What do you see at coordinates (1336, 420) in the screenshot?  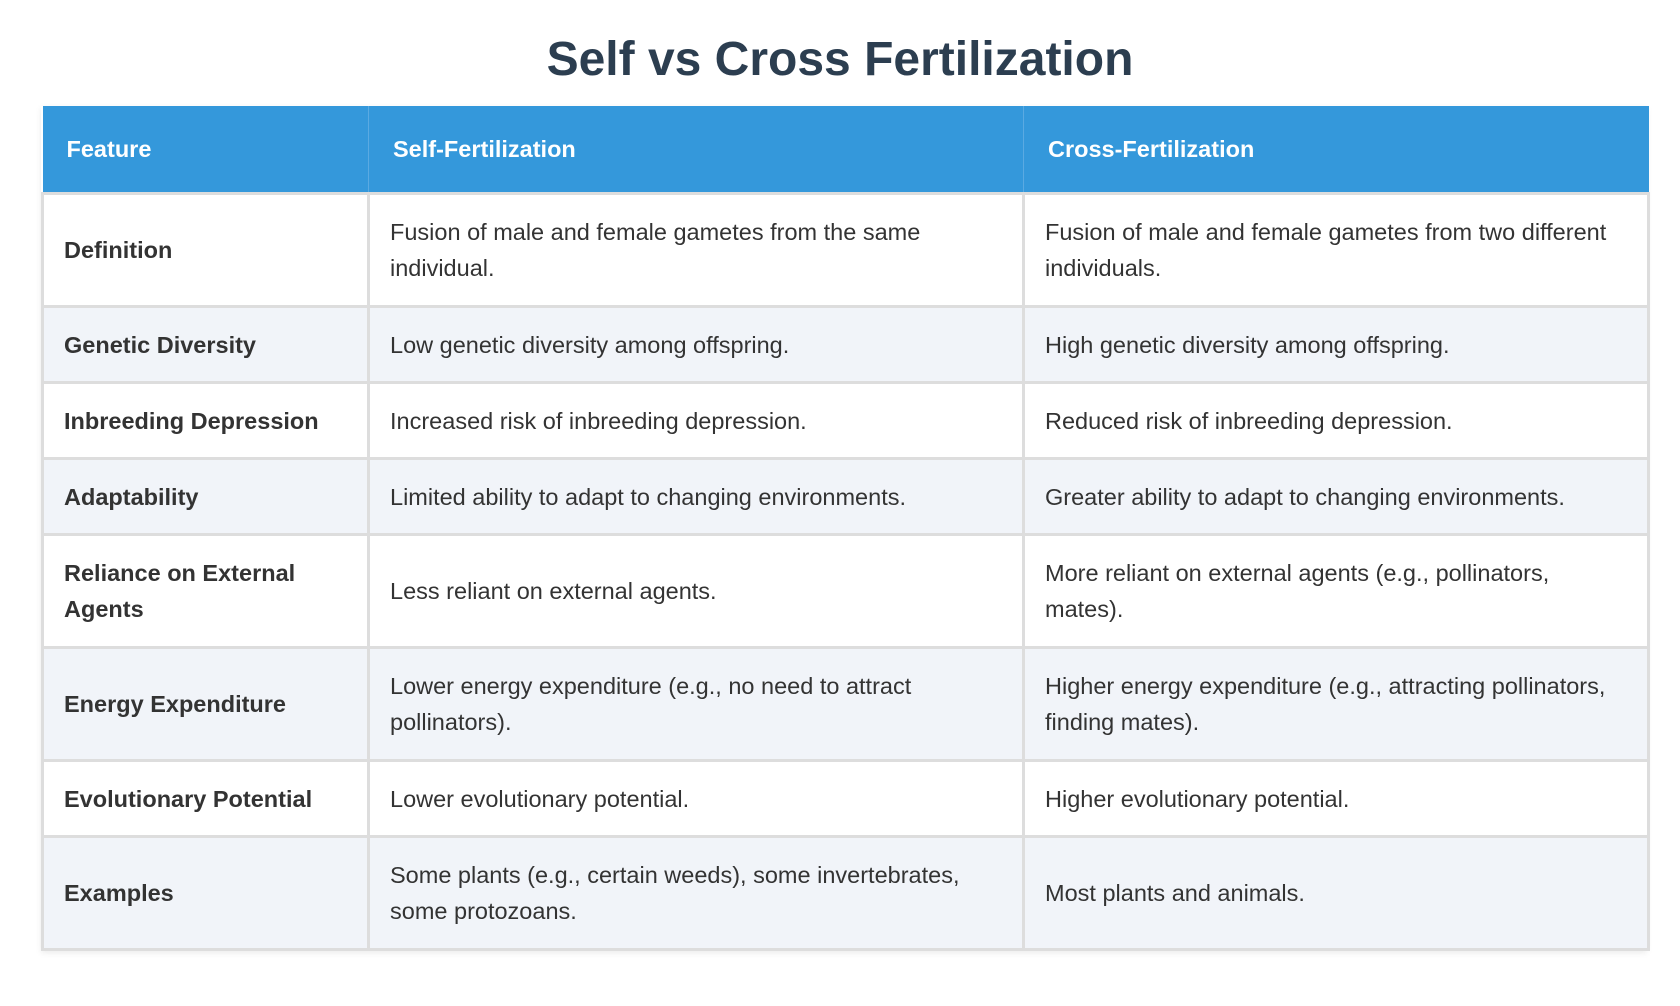 I see `cross-fertilization-cell: Reduced risk of inbreeding depression.` at bounding box center [1336, 420].